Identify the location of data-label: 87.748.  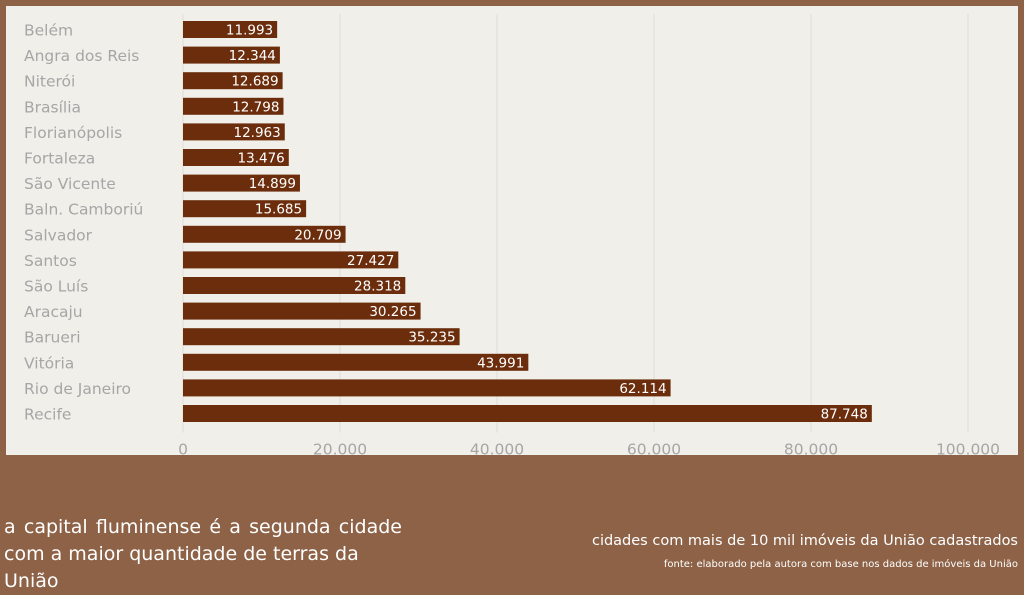
(844, 415).